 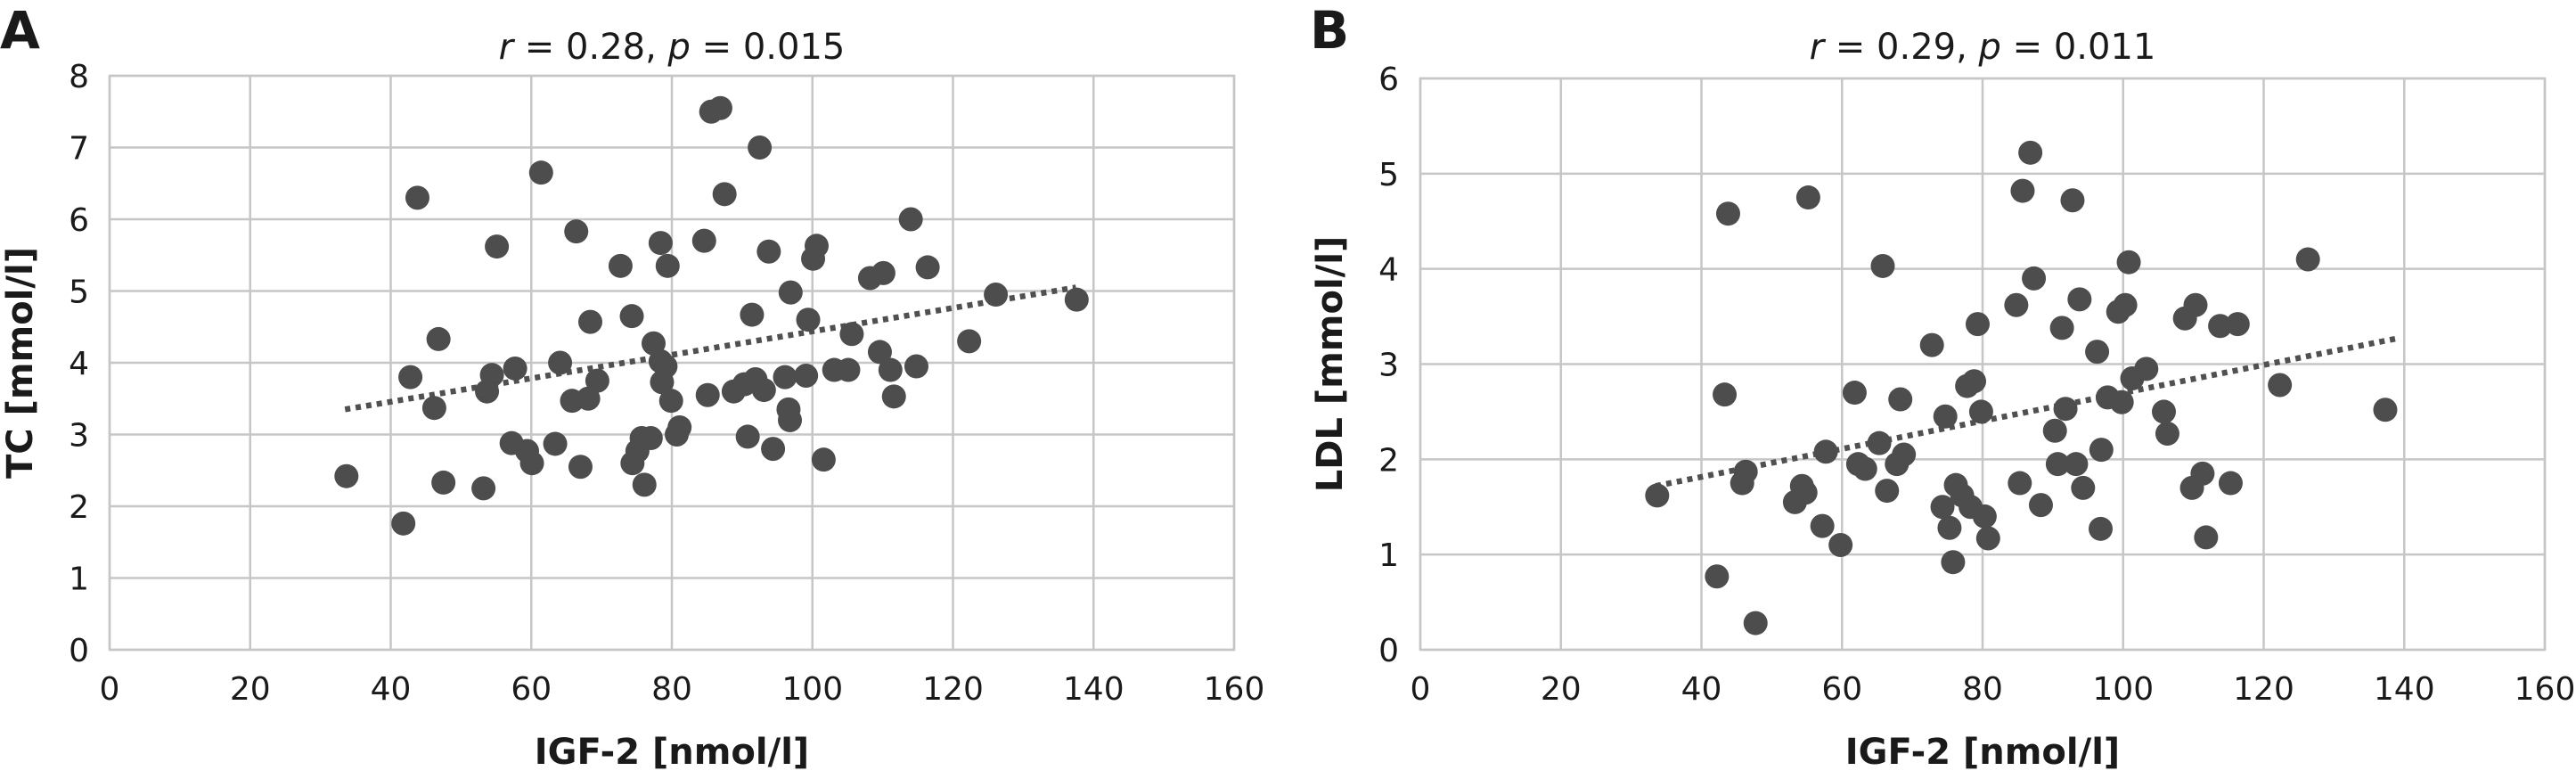 What do you see at coordinates (79, 437) in the screenshot?
I see `panel-a-y-tick-label: 3` at bounding box center [79, 437].